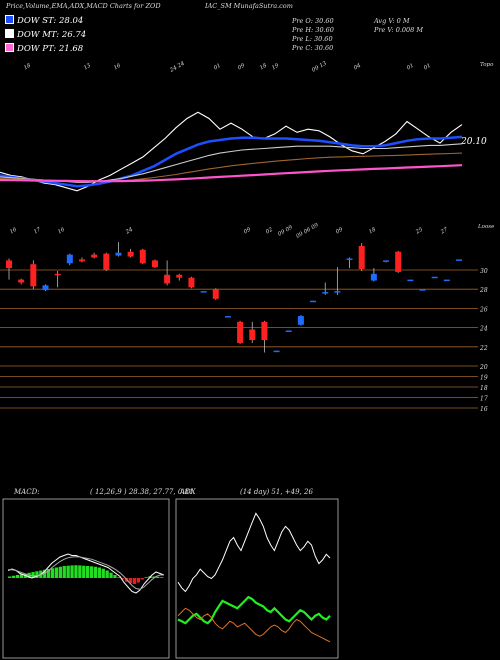 Image resolution: width=500 pixels, height=660 pixels. Describe the element at coordinates (285, 230) in the screenshot. I see `price-date-label: 09 09` at that location.